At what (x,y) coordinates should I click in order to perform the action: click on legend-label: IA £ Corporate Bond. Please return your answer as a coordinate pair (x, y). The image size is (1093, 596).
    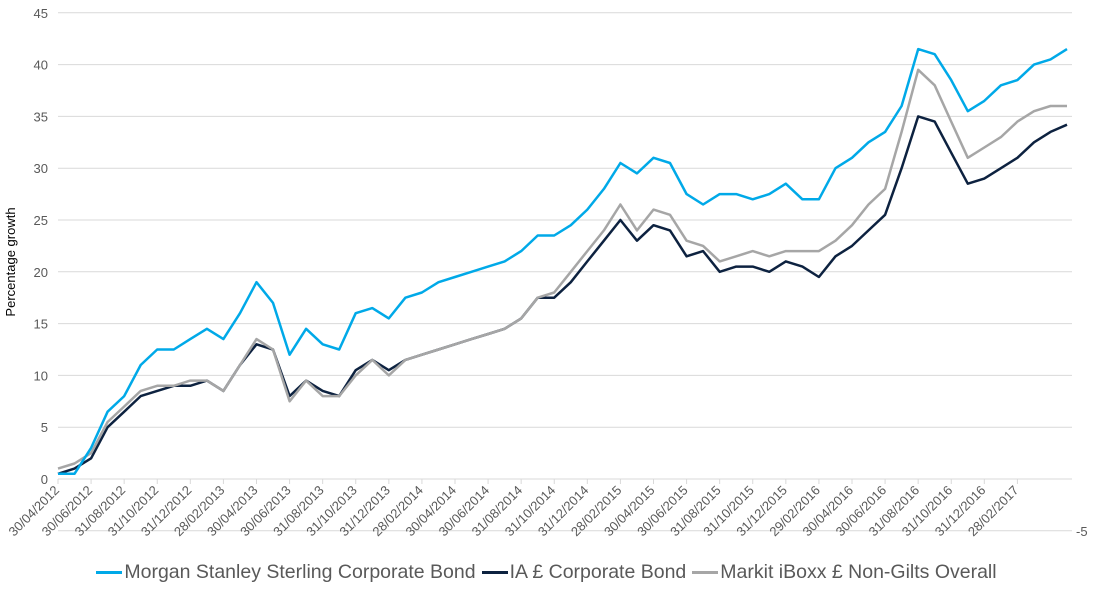
    Looking at the image, I should click on (598, 572).